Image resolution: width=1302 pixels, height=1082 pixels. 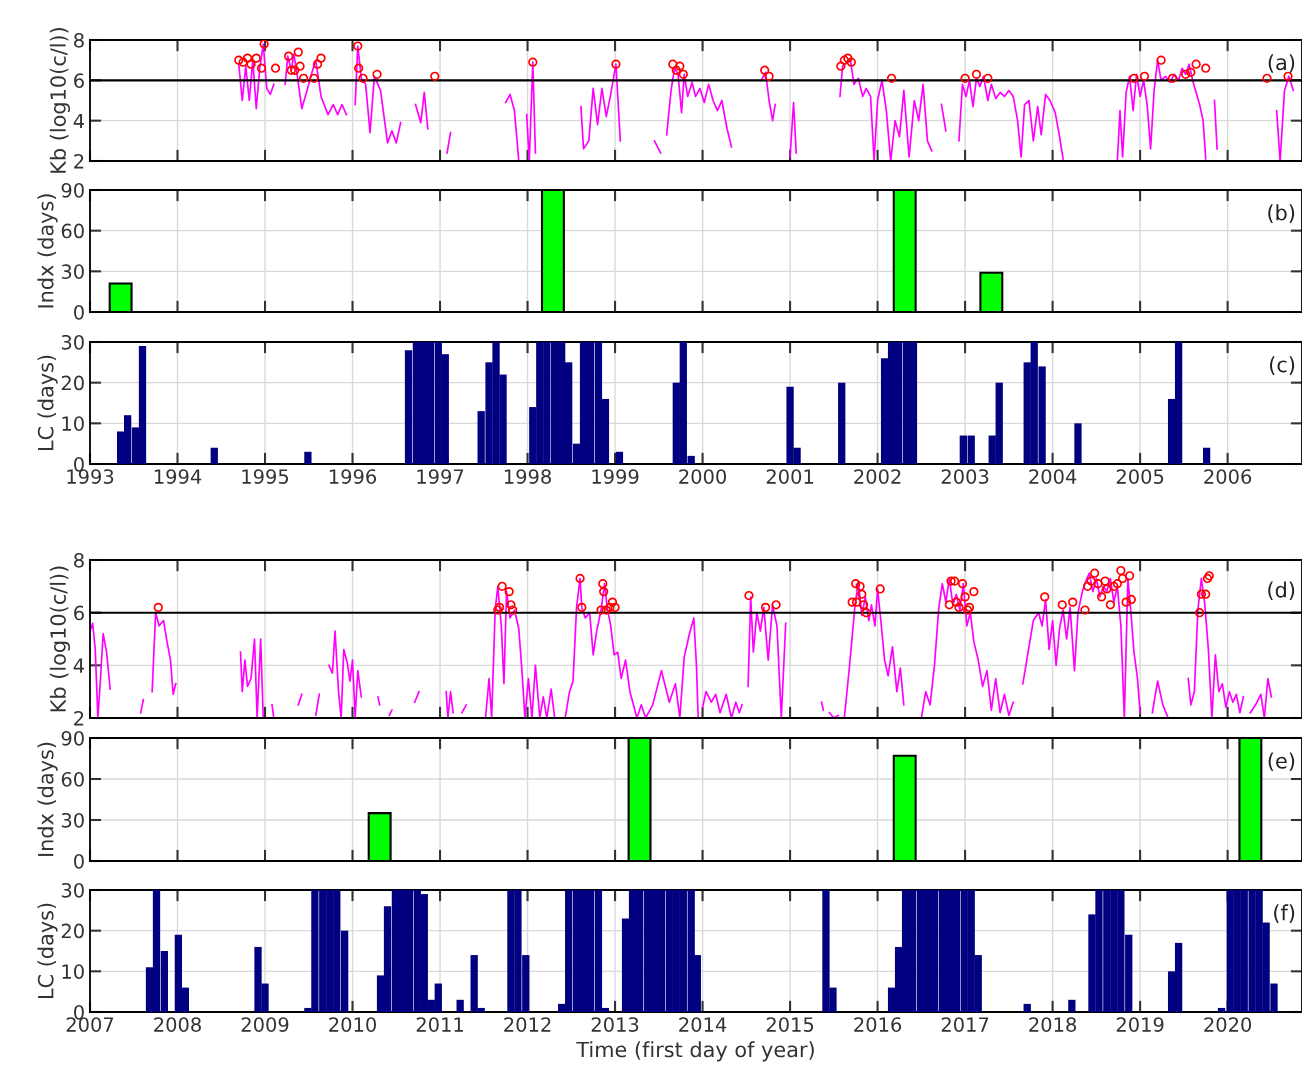 What do you see at coordinates (178, 476) in the screenshot?
I see `x-tick-label: 1994` at bounding box center [178, 476].